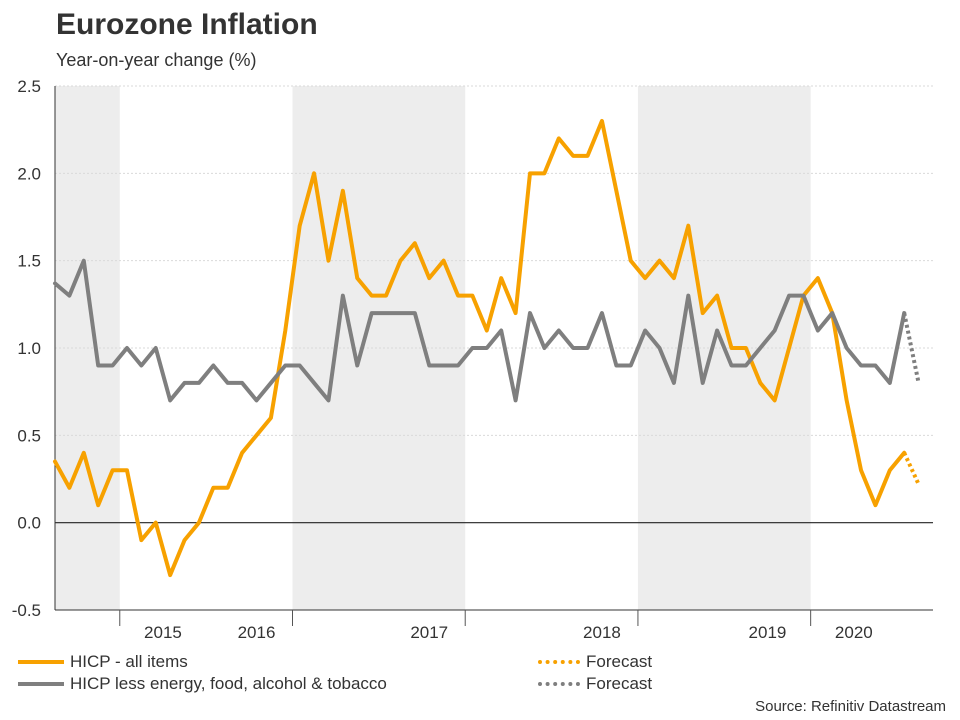 This screenshot has width=960, height=720. What do you see at coordinates (559, 662) in the screenshot?
I see `legend-swatch-hicp-forecast` at bounding box center [559, 662].